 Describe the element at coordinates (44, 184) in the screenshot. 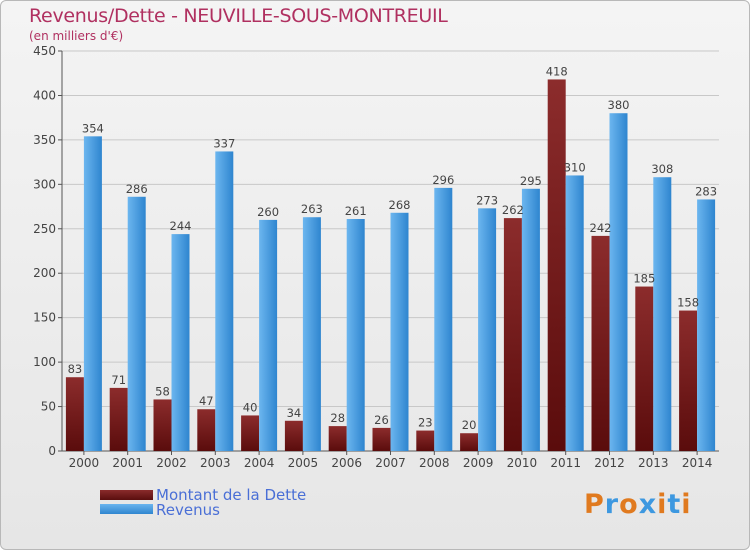

I see `y-tick-label: 300` at that location.